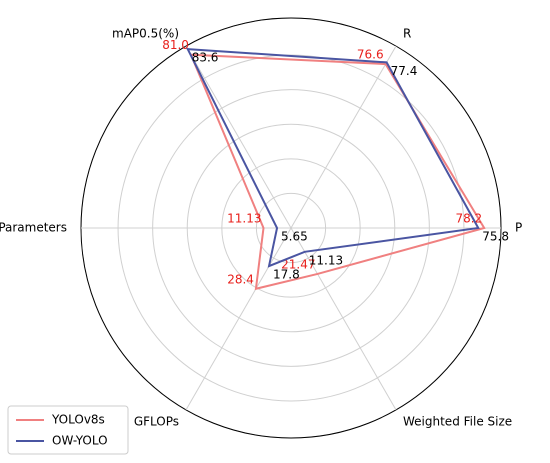 The width and height of the screenshot is (550, 463). What do you see at coordinates (78, 420) in the screenshot?
I see `legend-label: YOLOv8s` at bounding box center [78, 420].